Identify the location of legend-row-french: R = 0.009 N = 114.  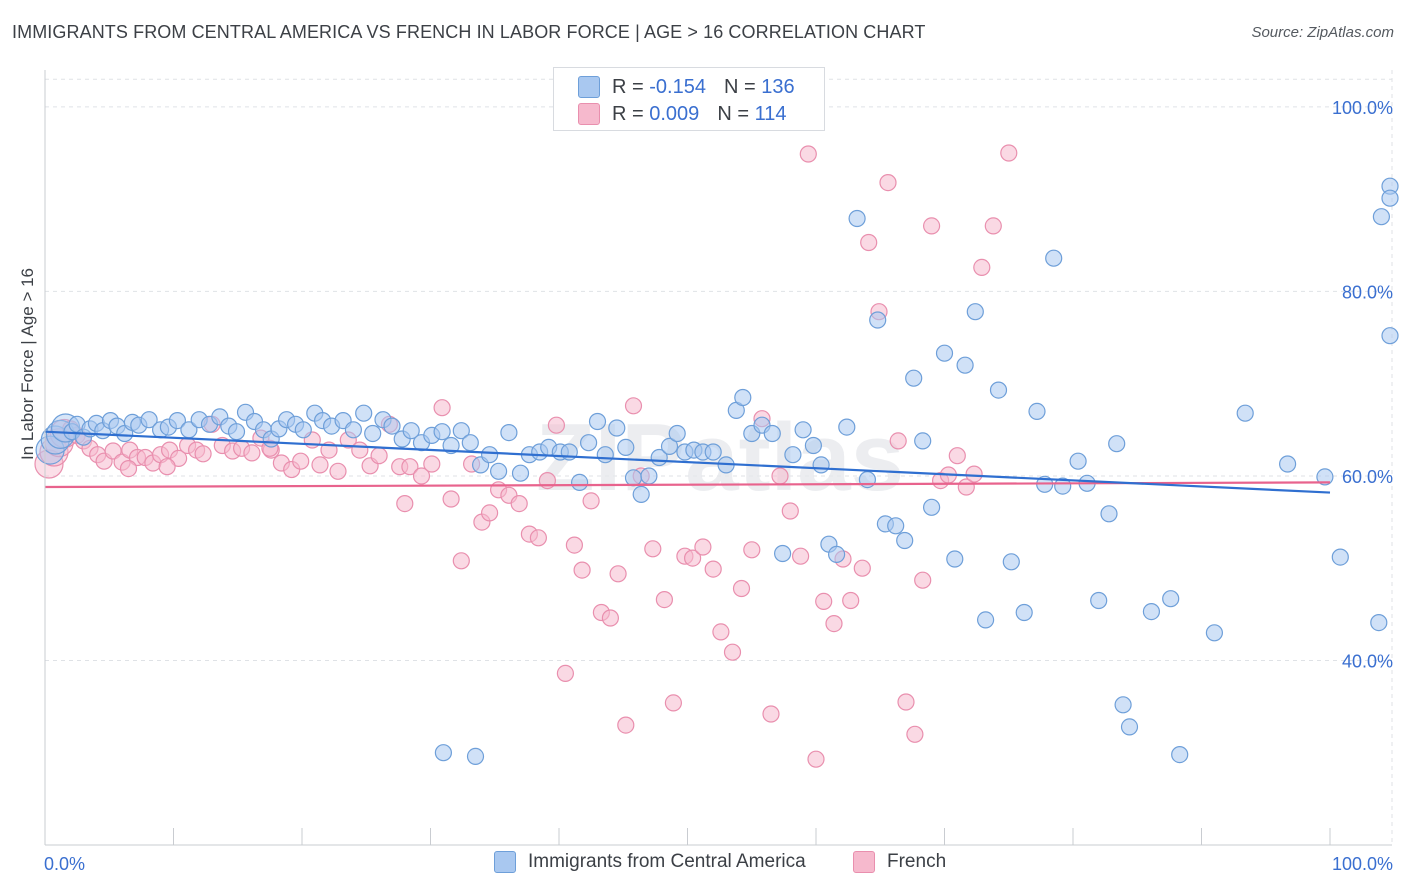
(682, 114).